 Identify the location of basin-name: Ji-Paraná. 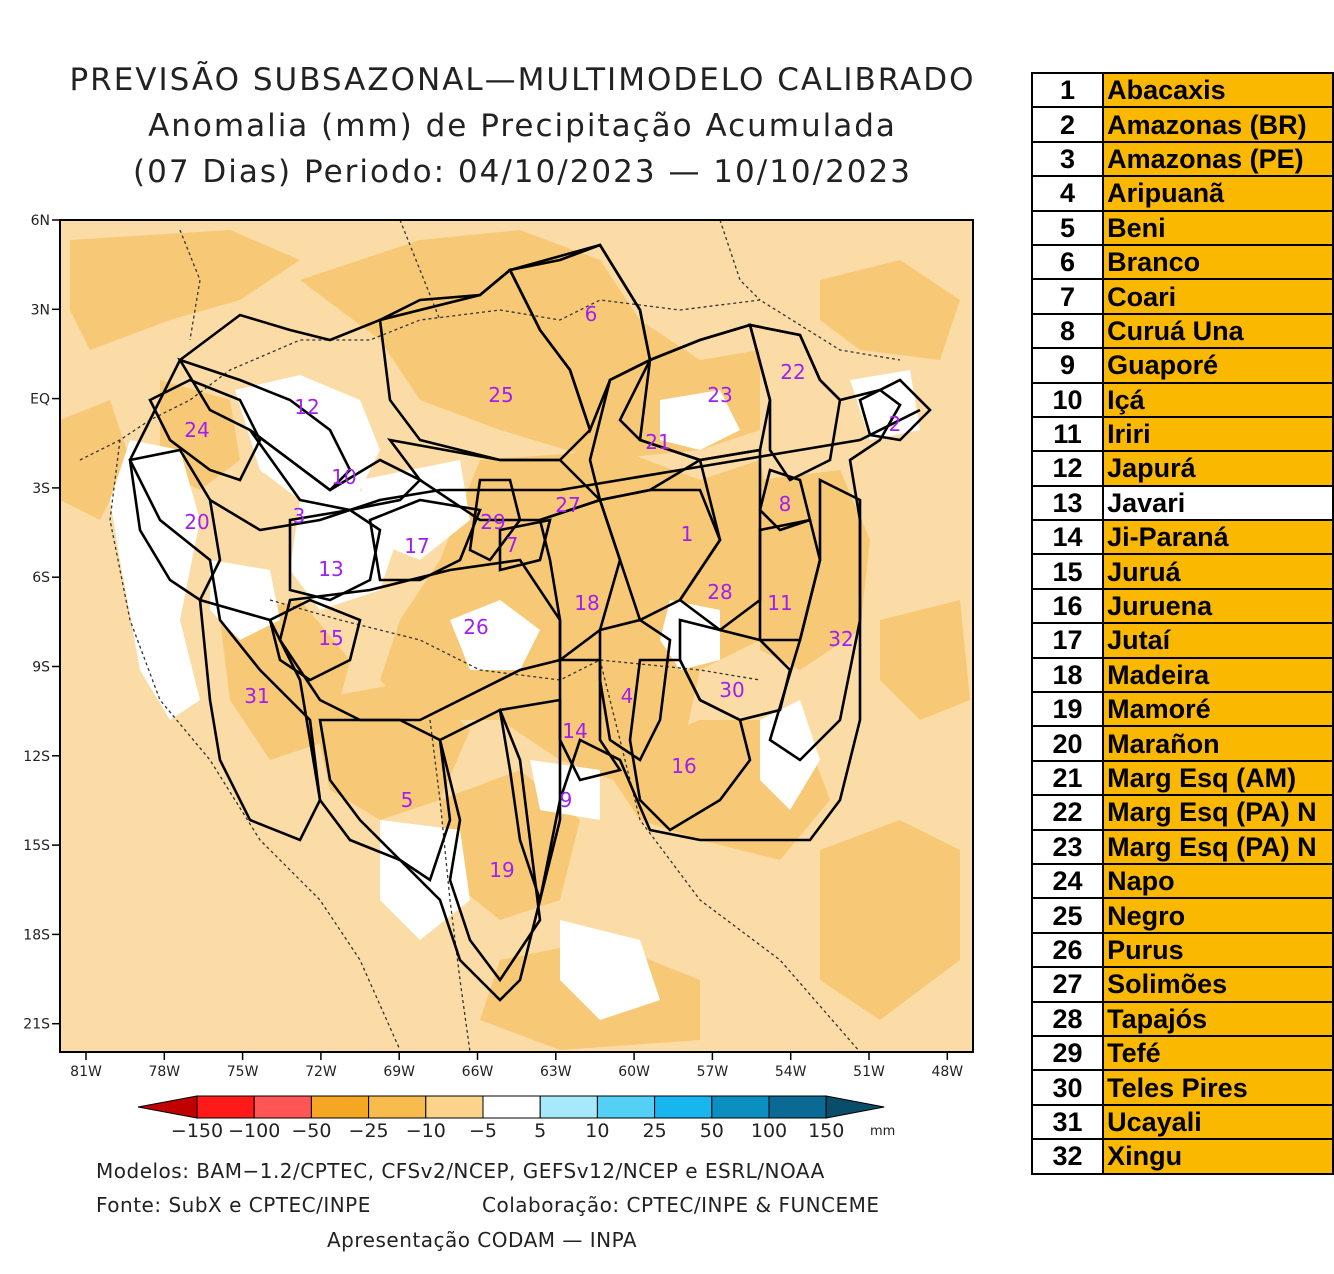
(1218, 537).